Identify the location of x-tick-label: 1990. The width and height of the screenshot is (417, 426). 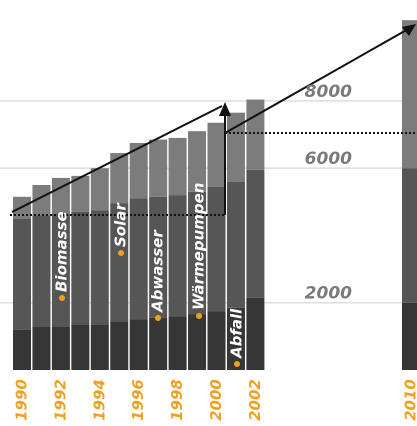
(22, 400).